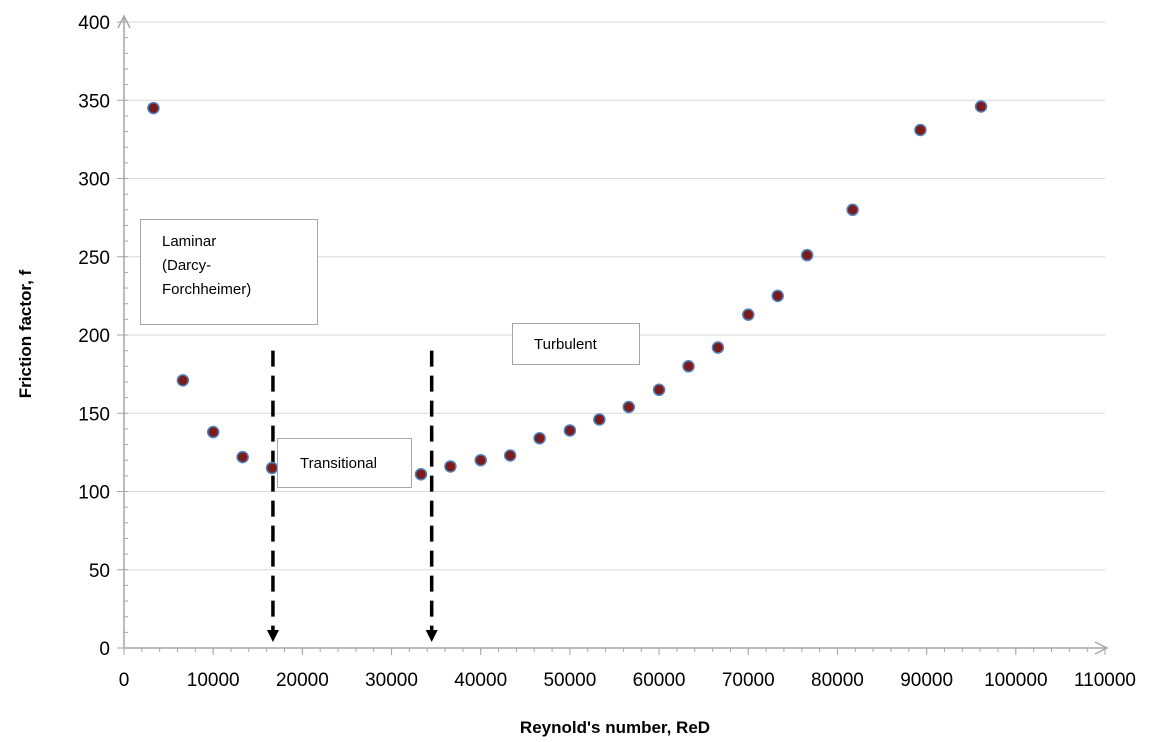 Image resolution: width=1156 pixels, height=742 pixels. What do you see at coordinates (213, 680) in the screenshot?
I see `x-tick-label: 10000` at bounding box center [213, 680].